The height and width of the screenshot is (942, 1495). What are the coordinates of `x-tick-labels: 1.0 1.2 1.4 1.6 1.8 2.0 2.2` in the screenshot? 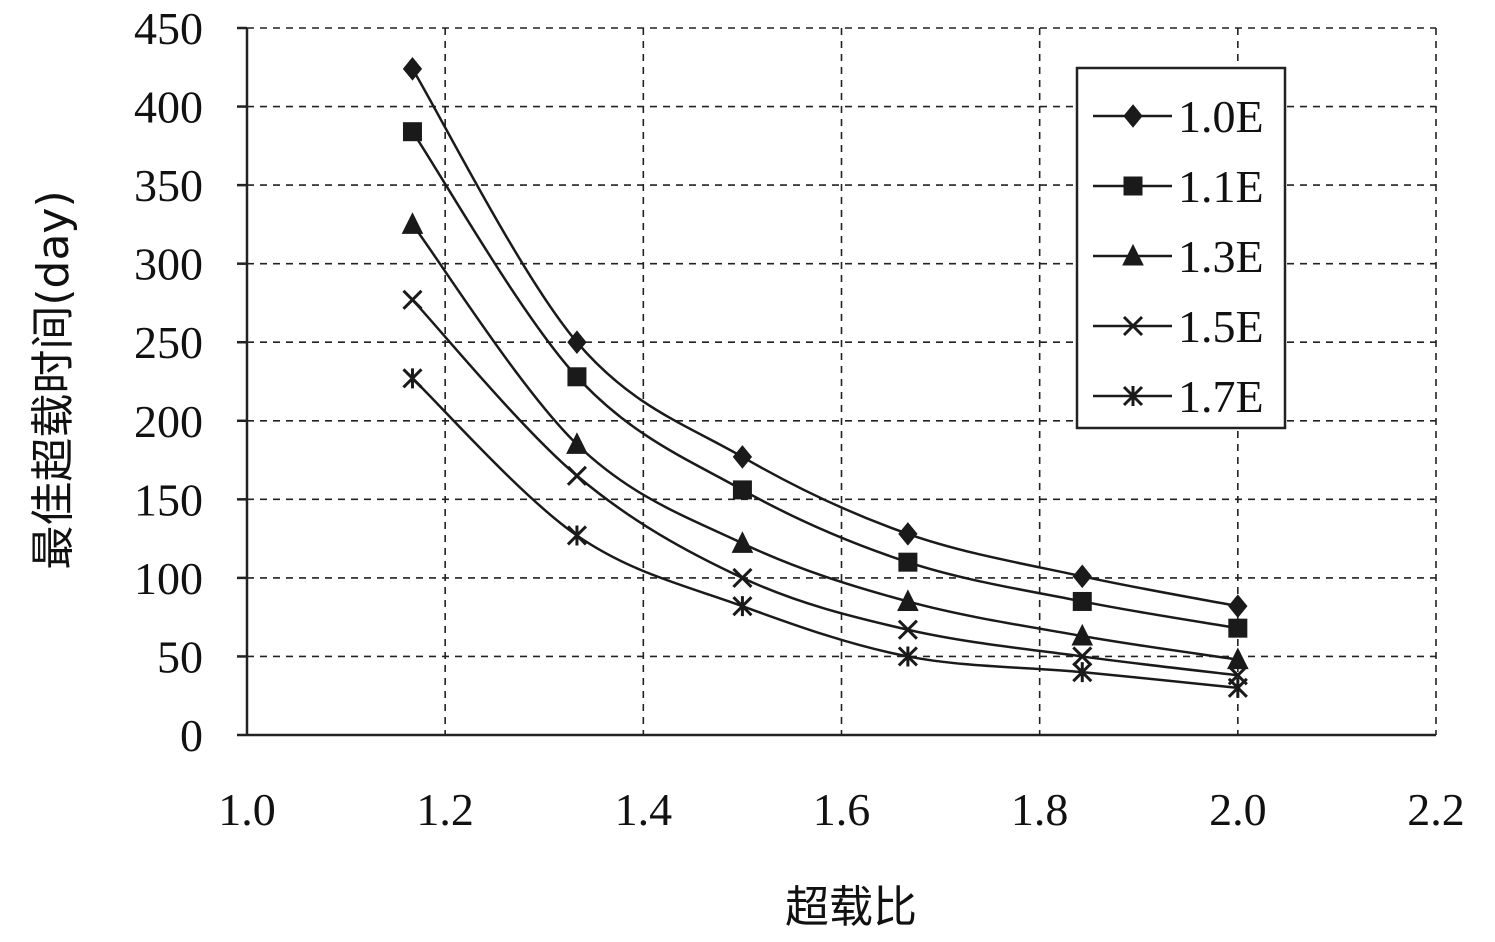 It's located at (841, 809).